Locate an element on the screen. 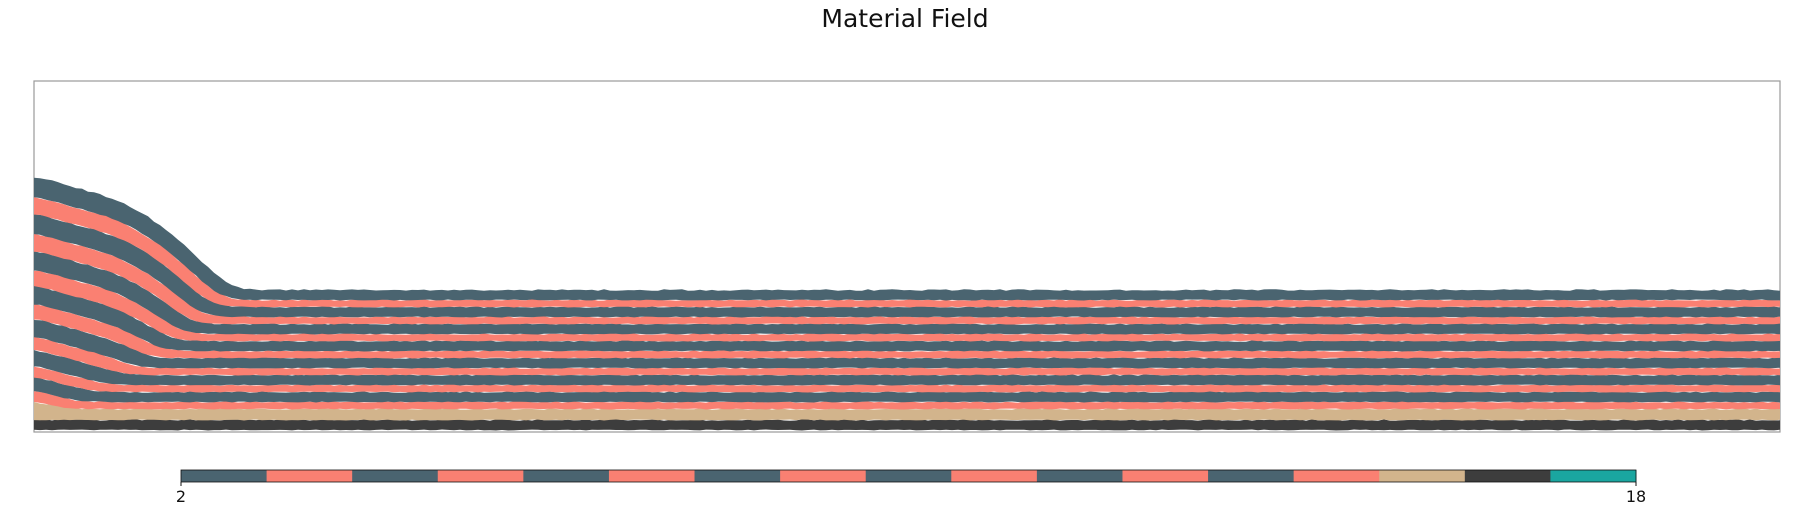  colorbar-tick-label: 2 is located at coordinates (181, 496).